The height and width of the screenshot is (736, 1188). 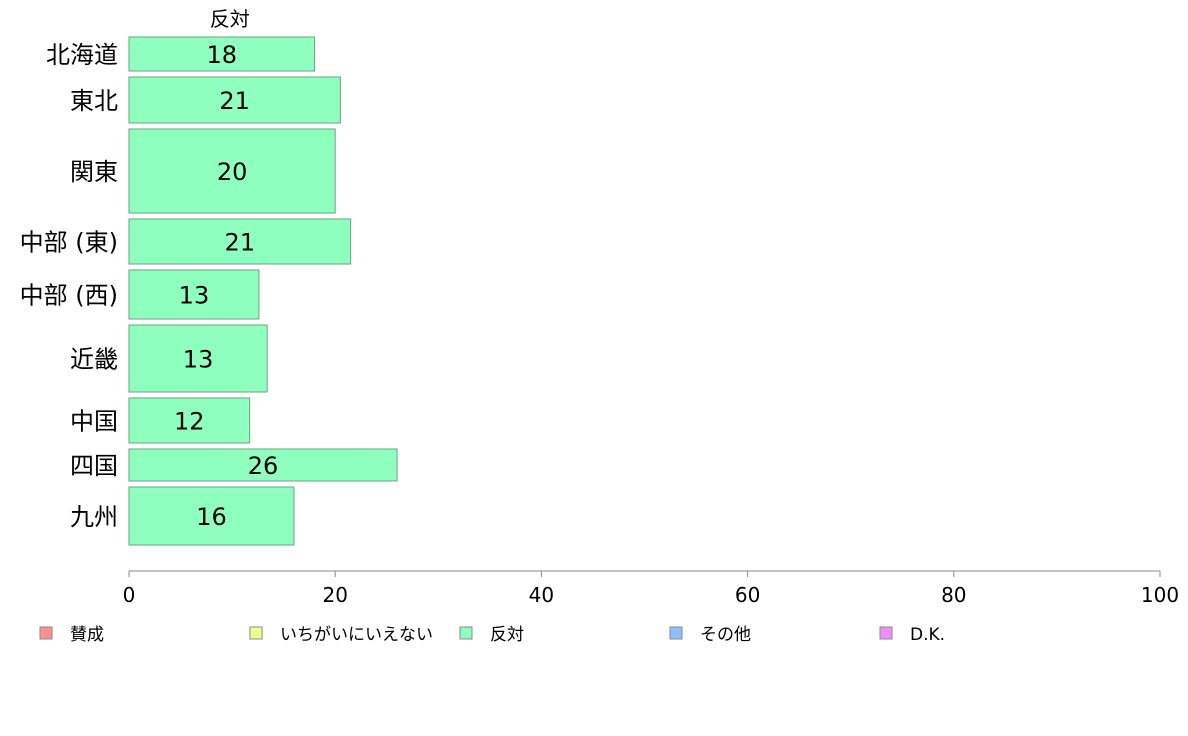 I want to click on category-label: 中部 (西), so click(x=69, y=296).